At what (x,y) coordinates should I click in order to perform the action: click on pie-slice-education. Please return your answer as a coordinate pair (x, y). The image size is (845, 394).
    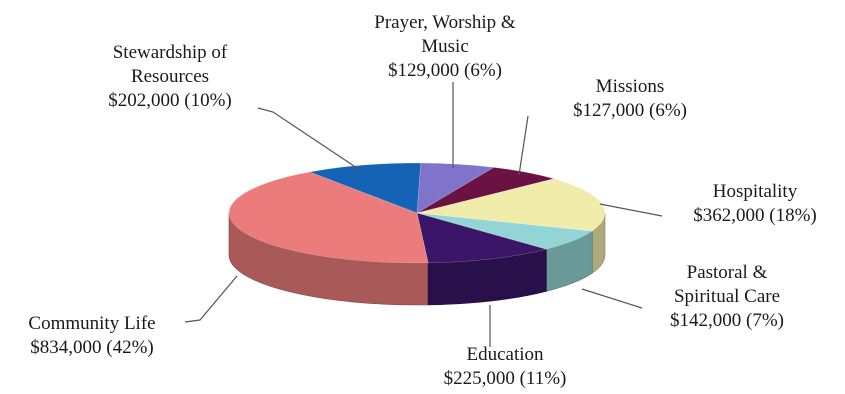
    Looking at the image, I should click on (482, 238).